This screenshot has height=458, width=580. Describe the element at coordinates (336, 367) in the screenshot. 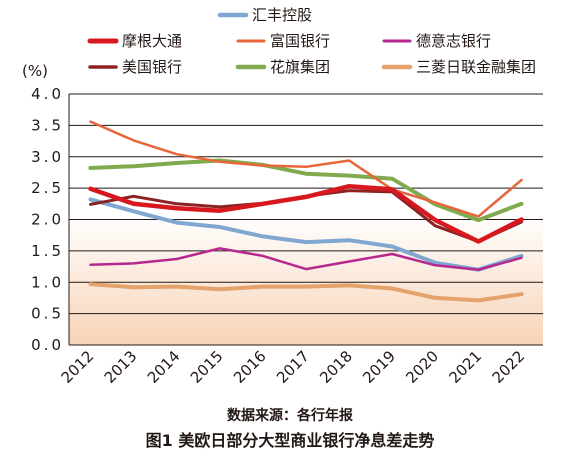

I see `x-tick-label: 2018` at that location.